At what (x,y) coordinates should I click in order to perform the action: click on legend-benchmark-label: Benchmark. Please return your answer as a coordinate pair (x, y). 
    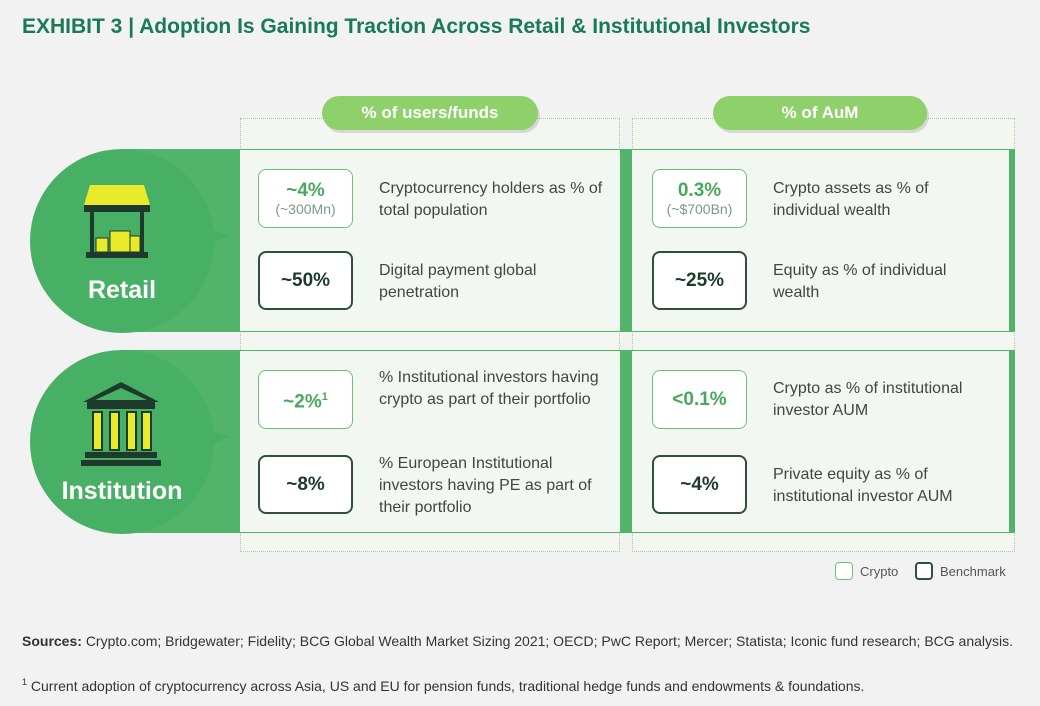
    Looking at the image, I should click on (973, 571).